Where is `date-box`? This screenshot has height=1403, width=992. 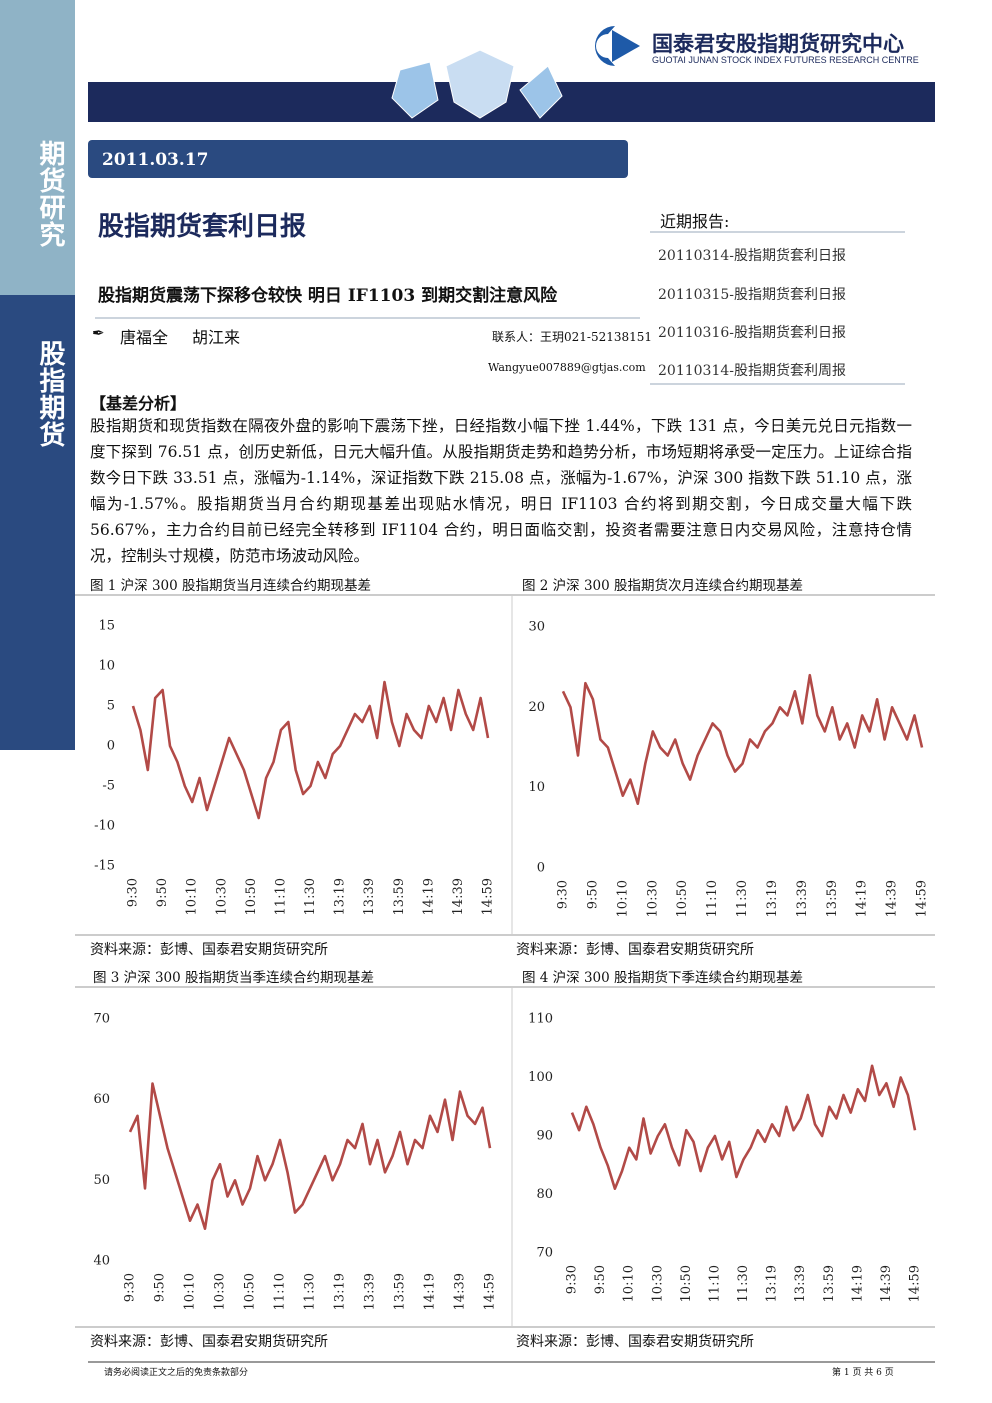 date-box is located at coordinates (358, 159).